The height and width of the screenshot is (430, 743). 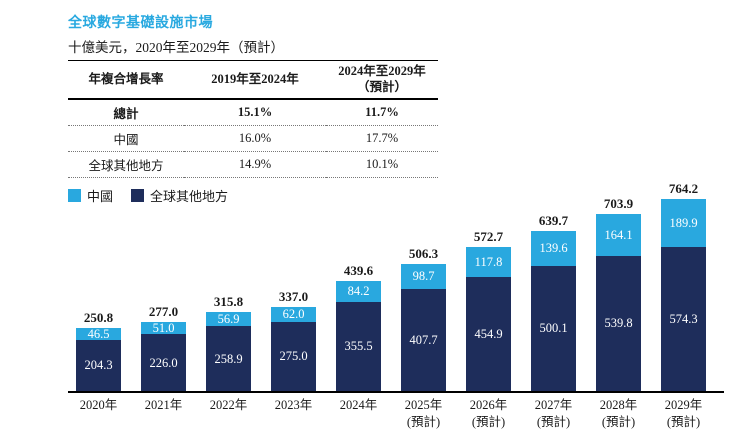 I want to click on header-2024-2029-line2: （預計）, so click(x=381, y=86).